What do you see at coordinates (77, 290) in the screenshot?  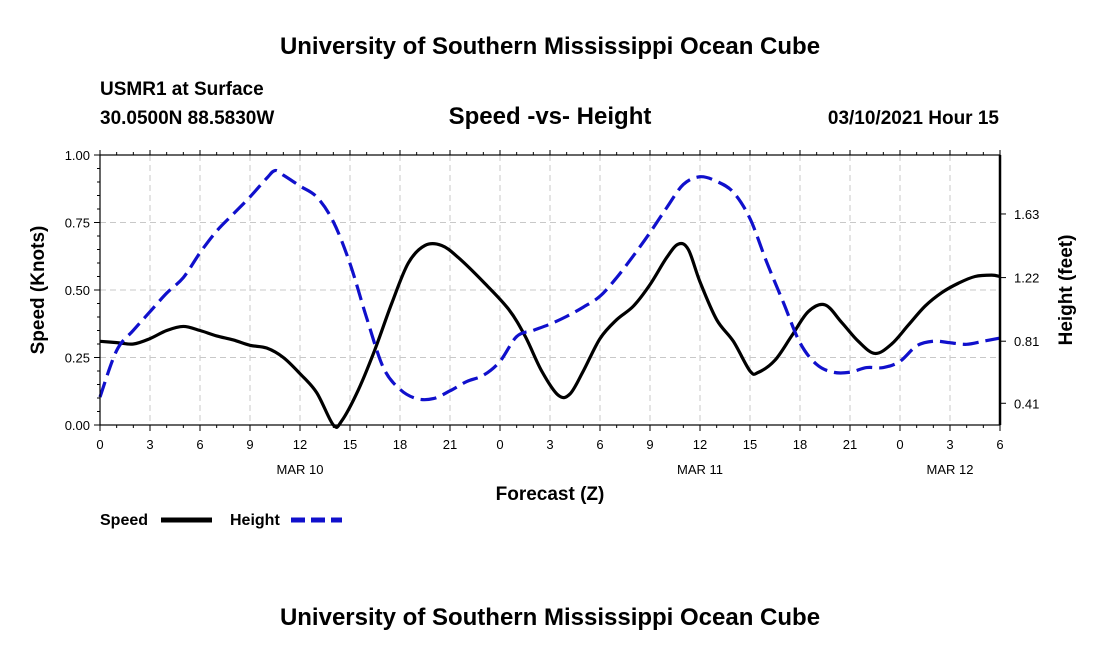 I see `y-tick-label: 0.50` at bounding box center [77, 290].